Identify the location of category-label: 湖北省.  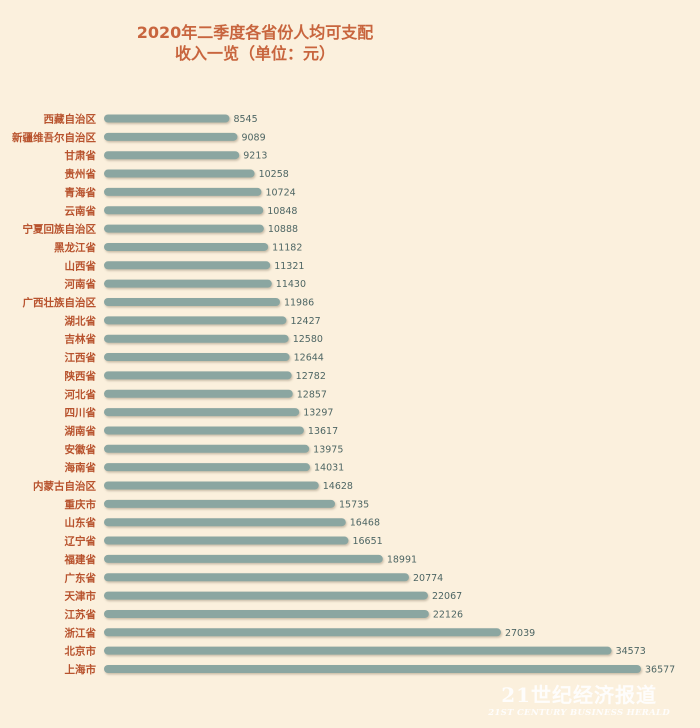
(81, 320).